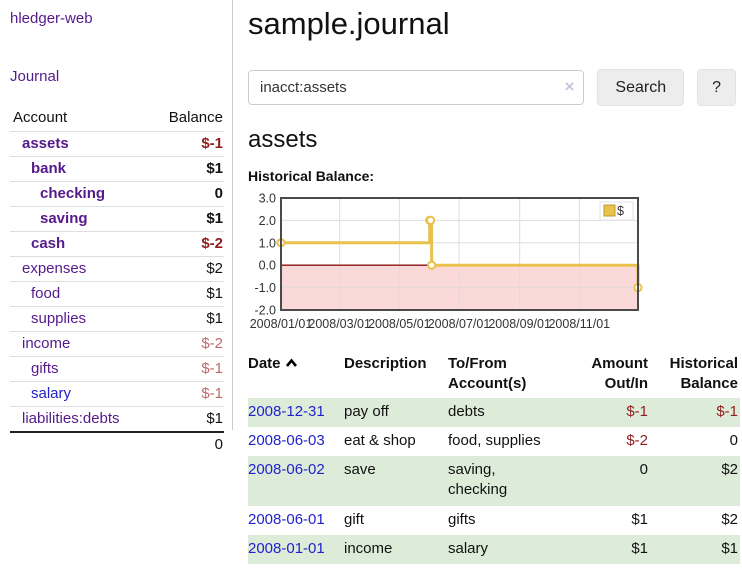 Image resolution: width=742 pixels, height=582 pixels. Describe the element at coordinates (385, 363) in the screenshot. I see `register-header-description: Description` at that location.